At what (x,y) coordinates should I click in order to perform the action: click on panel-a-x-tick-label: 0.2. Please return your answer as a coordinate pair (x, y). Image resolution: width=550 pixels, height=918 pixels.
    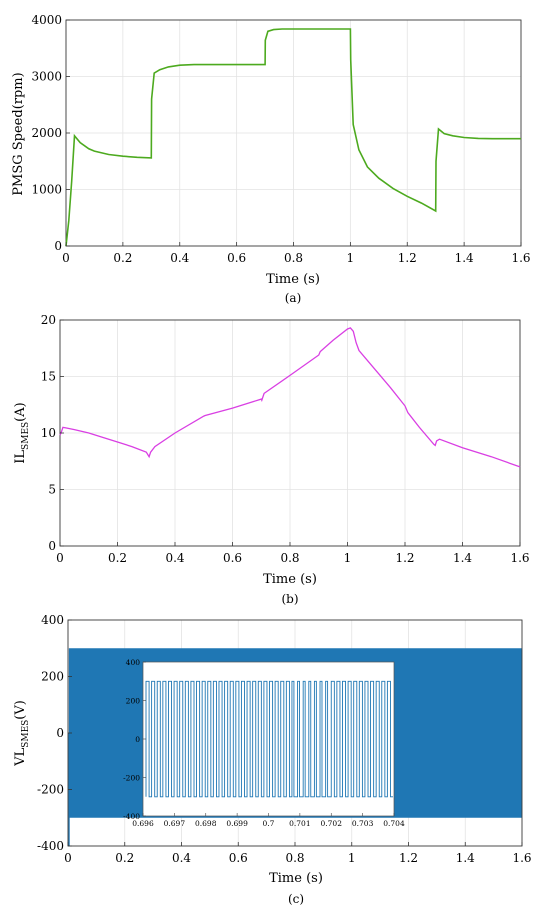
    Looking at the image, I should click on (122, 258).